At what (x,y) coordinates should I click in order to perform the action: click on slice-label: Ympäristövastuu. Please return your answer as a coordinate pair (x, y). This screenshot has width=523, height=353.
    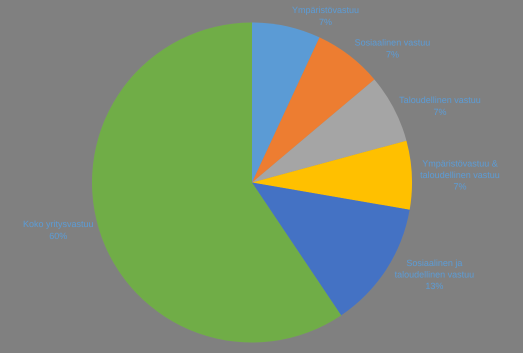
    Looking at the image, I should click on (326, 10).